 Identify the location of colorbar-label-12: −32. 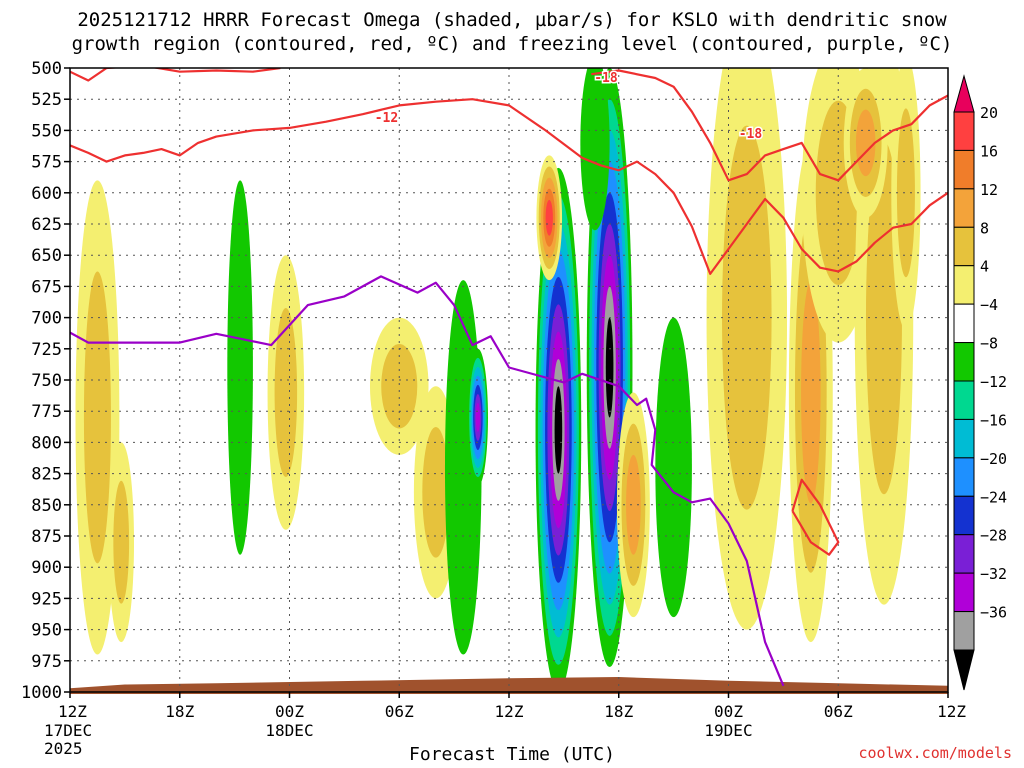
(993, 574).